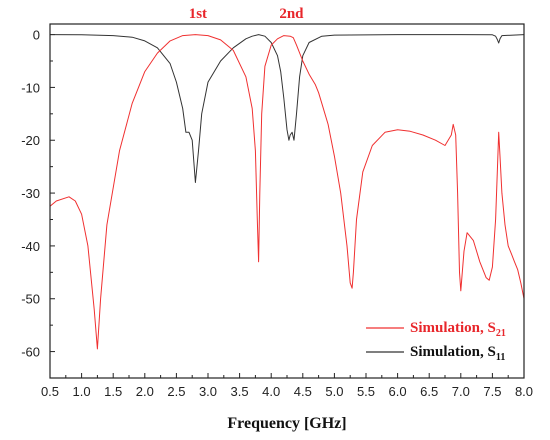  I want to click on y-tick-label: -40, so click(30, 246).